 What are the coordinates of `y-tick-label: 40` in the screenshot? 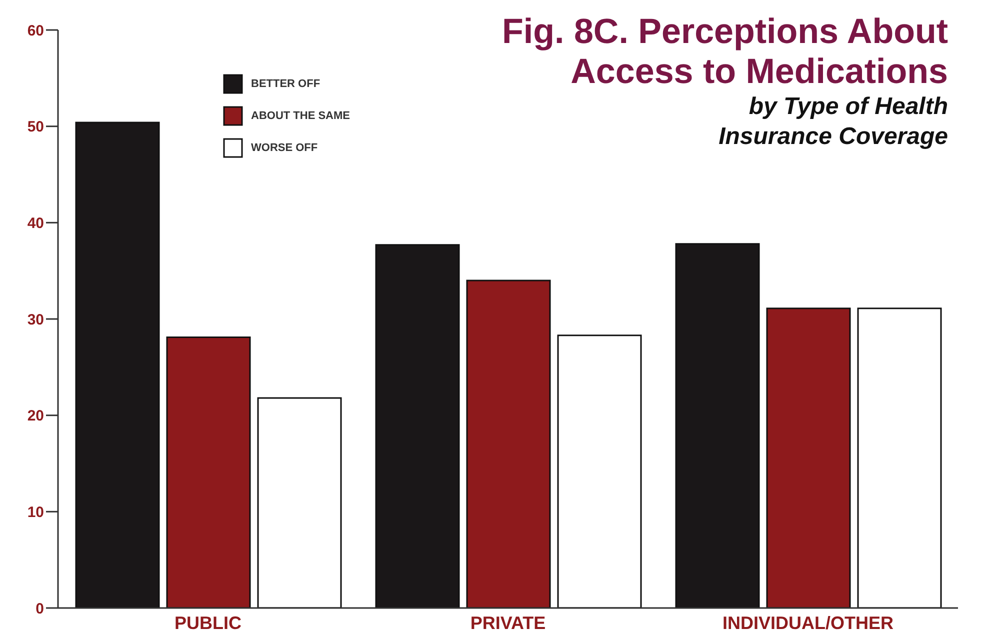 It's located at (35, 223).